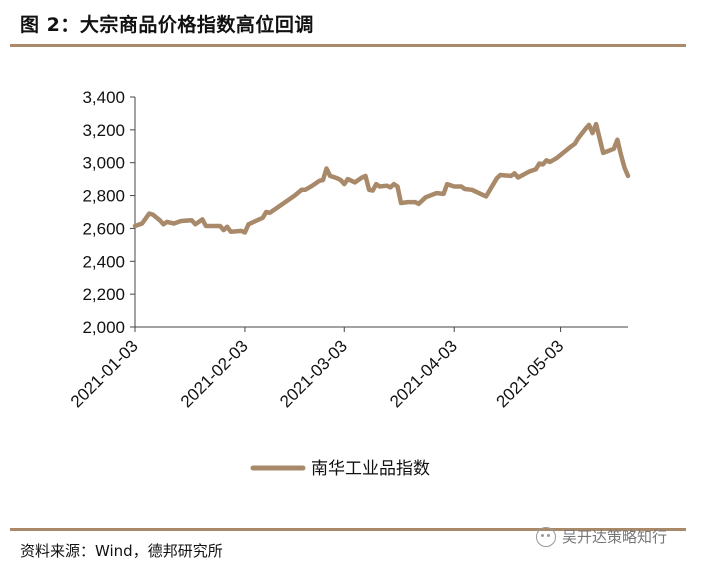 Image resolution: width=720 pixels, height=567 pixels. Describe the element at coordinates (313, 373) in the screenshot. I see `x-tick-label: 2021-03-03` at that location.